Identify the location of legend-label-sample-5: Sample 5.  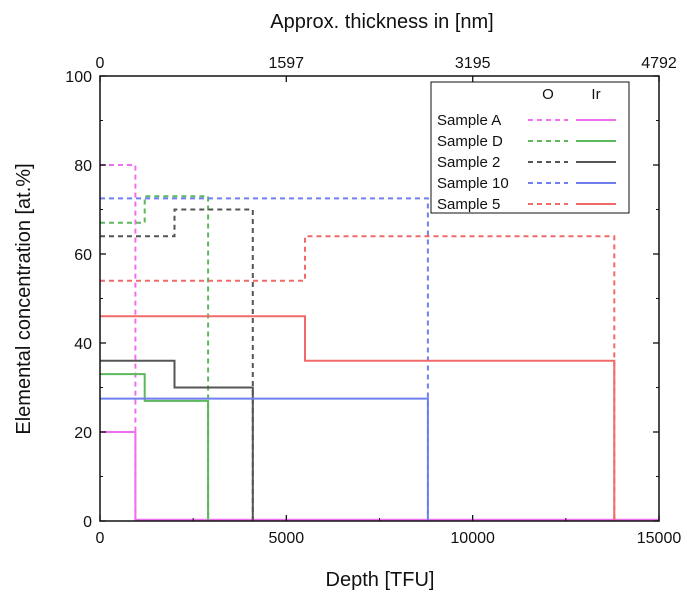
(468, 204).